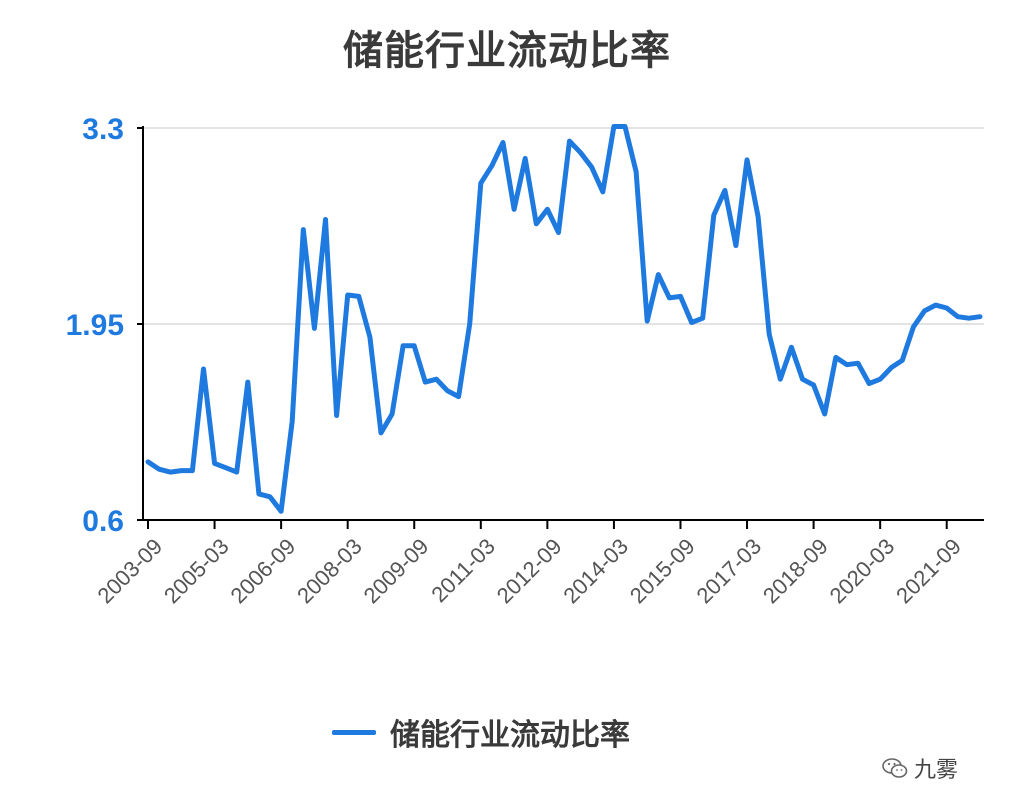 This screenshot has height=810, width=1014. Describe the element at coordinates (396, 571) in the screenshot. I see `x-tick-label: 2009-09` at that location.